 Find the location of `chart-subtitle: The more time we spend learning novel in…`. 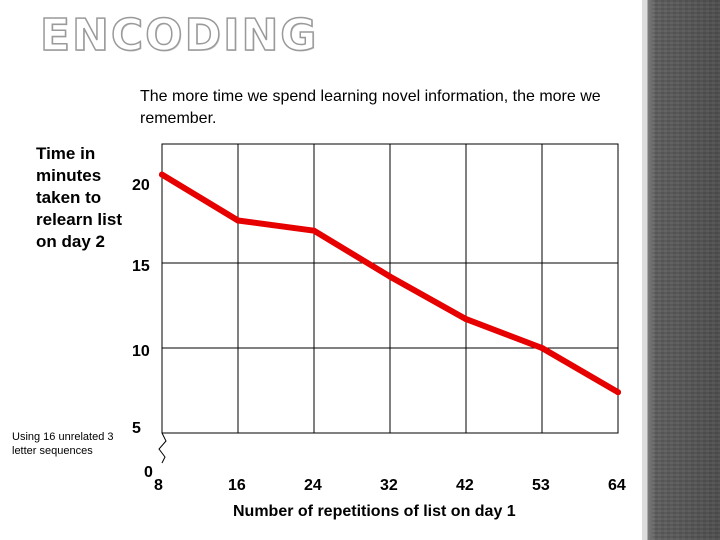

chart-subtitle: The more time we spend learning novel in… is located at coordinates (370, 107).